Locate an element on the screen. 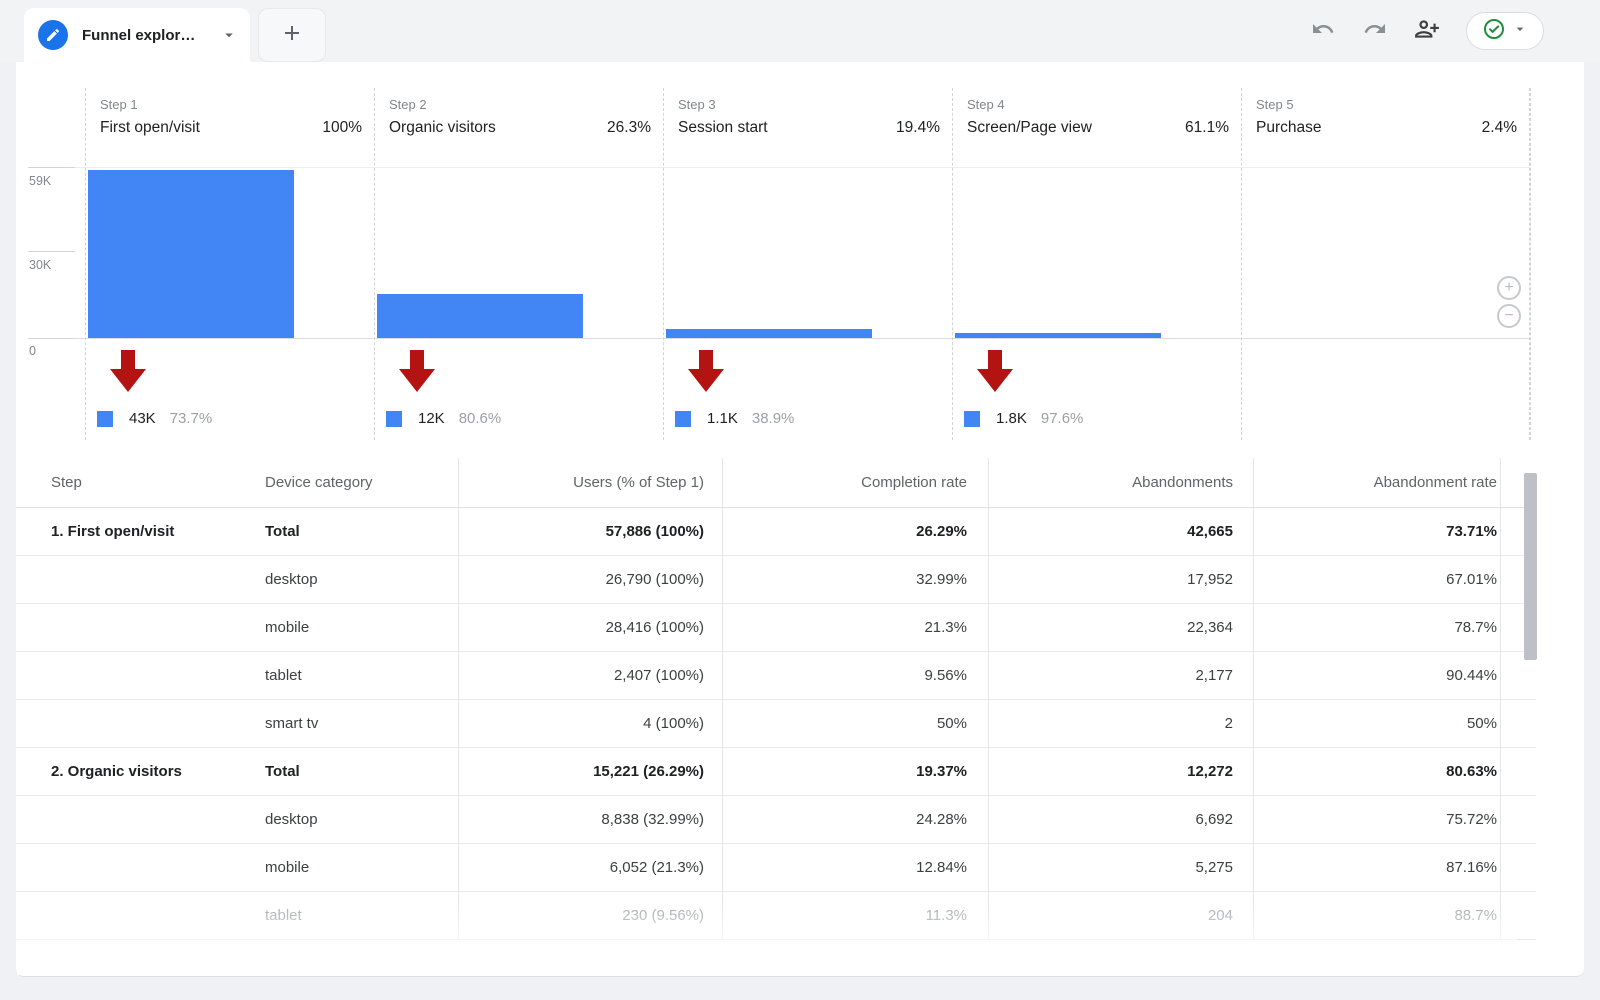 The height and width of the screenshot is (1000, 1600). step-name: First open/visit is located at coordinates (150, 127).